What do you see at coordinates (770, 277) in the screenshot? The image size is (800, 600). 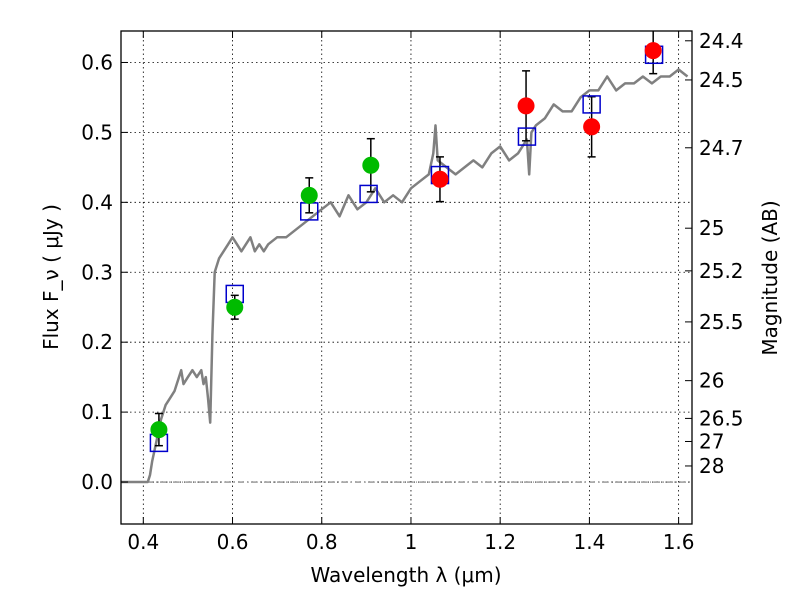 I see `y2-axis-label: Magnitude (AB)` at bounding box center [770, 277].